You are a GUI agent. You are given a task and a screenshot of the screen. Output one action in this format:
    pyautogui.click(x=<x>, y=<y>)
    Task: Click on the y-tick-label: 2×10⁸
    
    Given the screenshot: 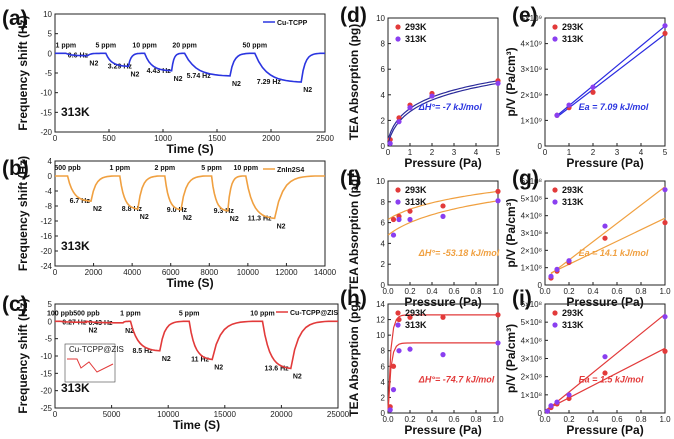 What is the action you would take?
    pyautogui.click(x=531, y=250)
    